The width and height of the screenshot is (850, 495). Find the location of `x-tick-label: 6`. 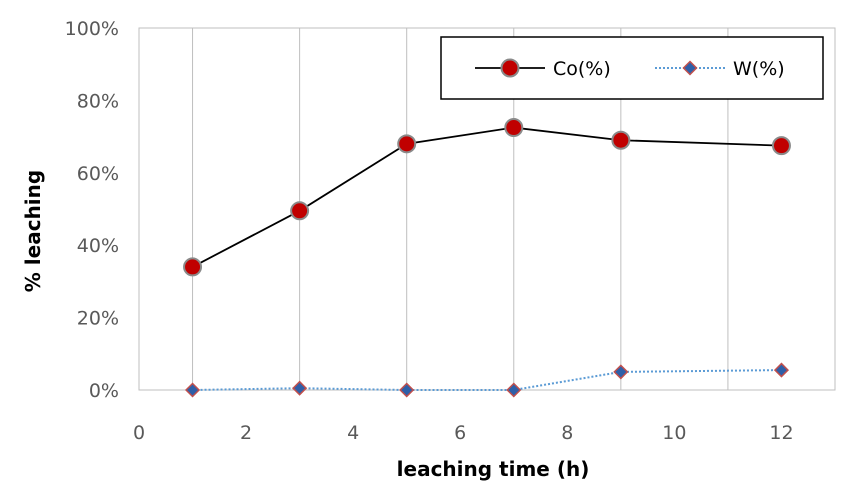

x-tick-label: 6 is located at coordinates (460, 433).